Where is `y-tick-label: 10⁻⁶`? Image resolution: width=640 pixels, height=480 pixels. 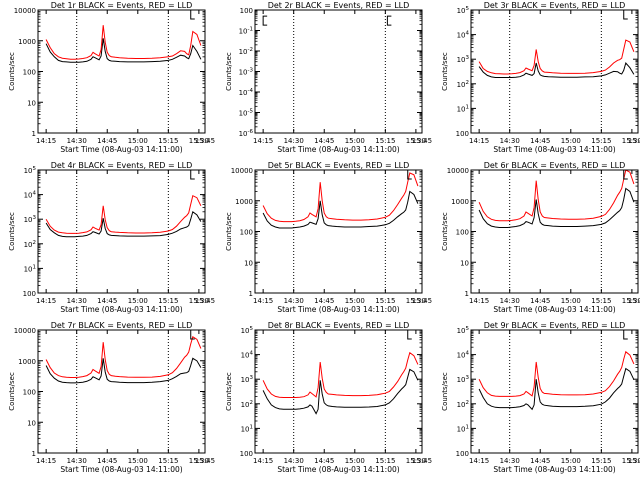
y-tick-label: 10⁻⁶ is located at coordinates (246, 133).